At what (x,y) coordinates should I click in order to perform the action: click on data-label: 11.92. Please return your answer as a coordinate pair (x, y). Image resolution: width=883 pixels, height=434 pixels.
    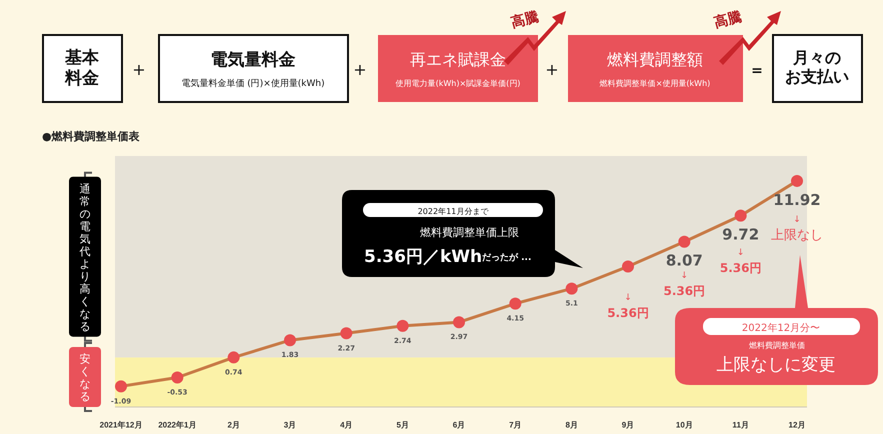
    Looking at the image, I should click on (797, 199).